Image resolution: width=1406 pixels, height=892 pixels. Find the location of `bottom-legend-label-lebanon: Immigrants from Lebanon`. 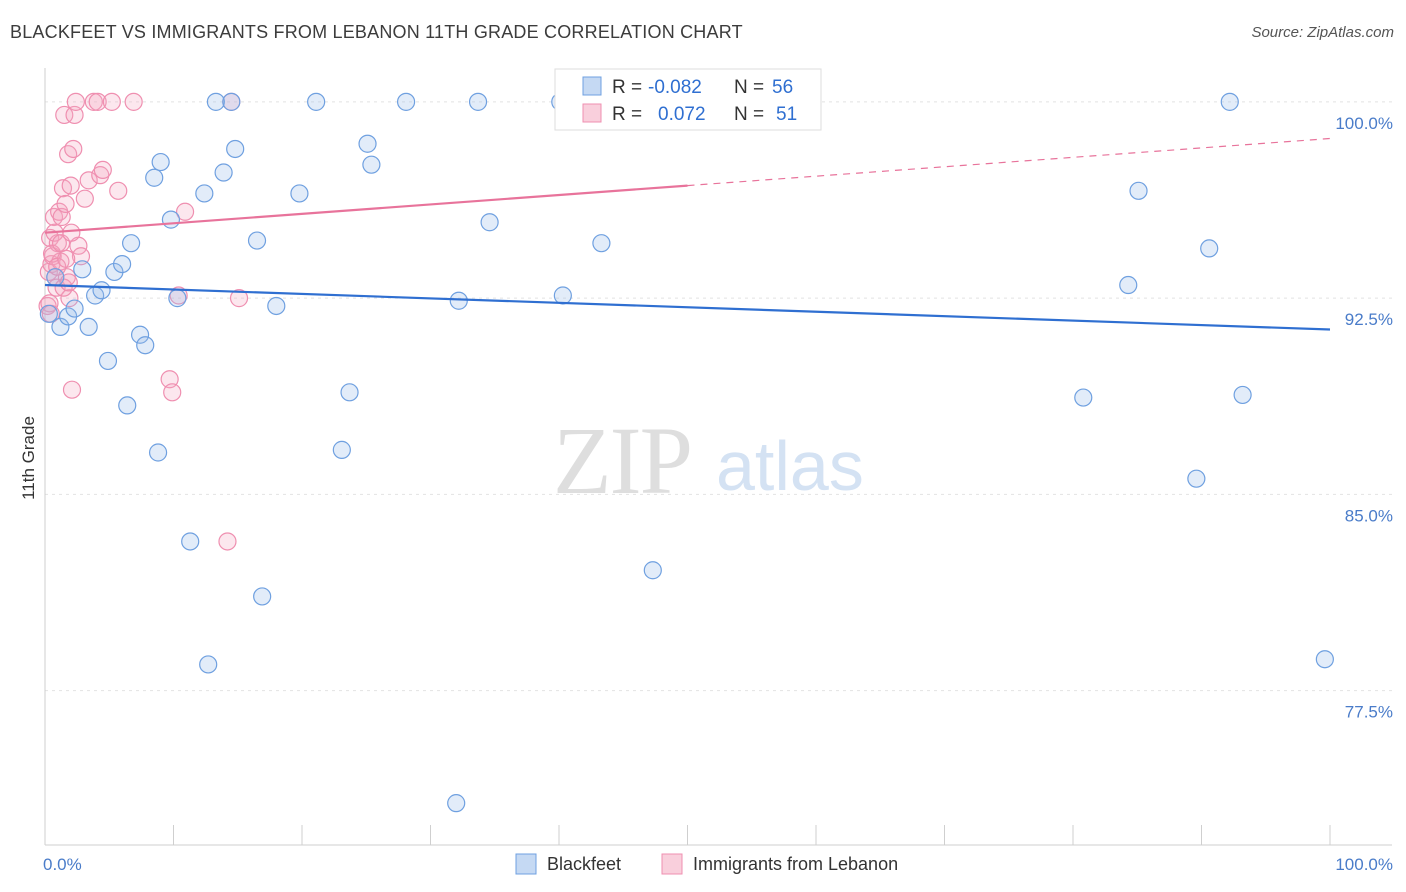

bottom-legend-label-lebanon: Immigrants from Lebanon is located at coordinates (795, 864).